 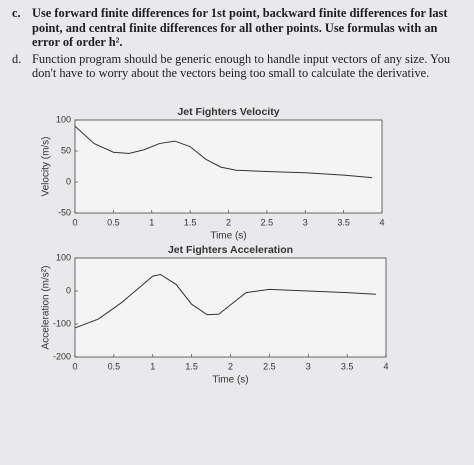 I want to click on y-tick-label: -50, so click(x=64, y=212).